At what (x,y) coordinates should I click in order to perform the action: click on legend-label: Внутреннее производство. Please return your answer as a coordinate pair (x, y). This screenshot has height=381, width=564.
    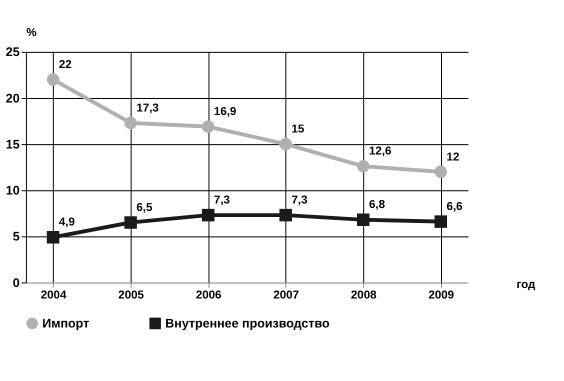
    Looking at the image, I should click on (247, 323).